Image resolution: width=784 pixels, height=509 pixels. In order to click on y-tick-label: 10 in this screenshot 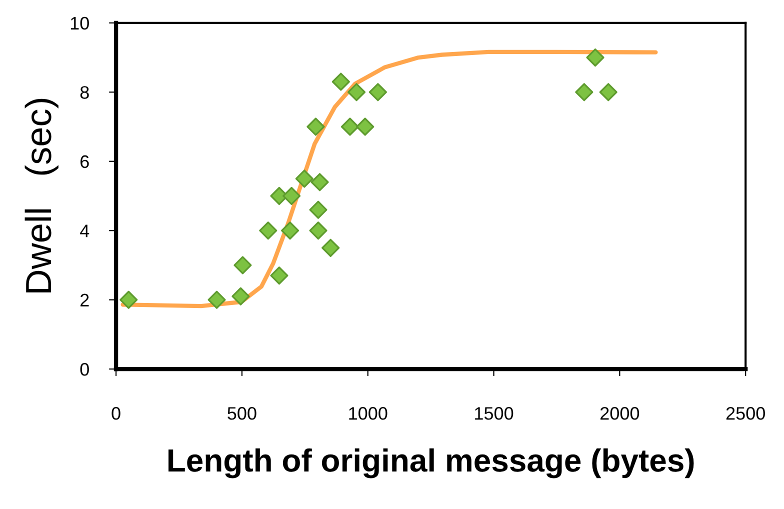, I will do `click(79, 23)`.